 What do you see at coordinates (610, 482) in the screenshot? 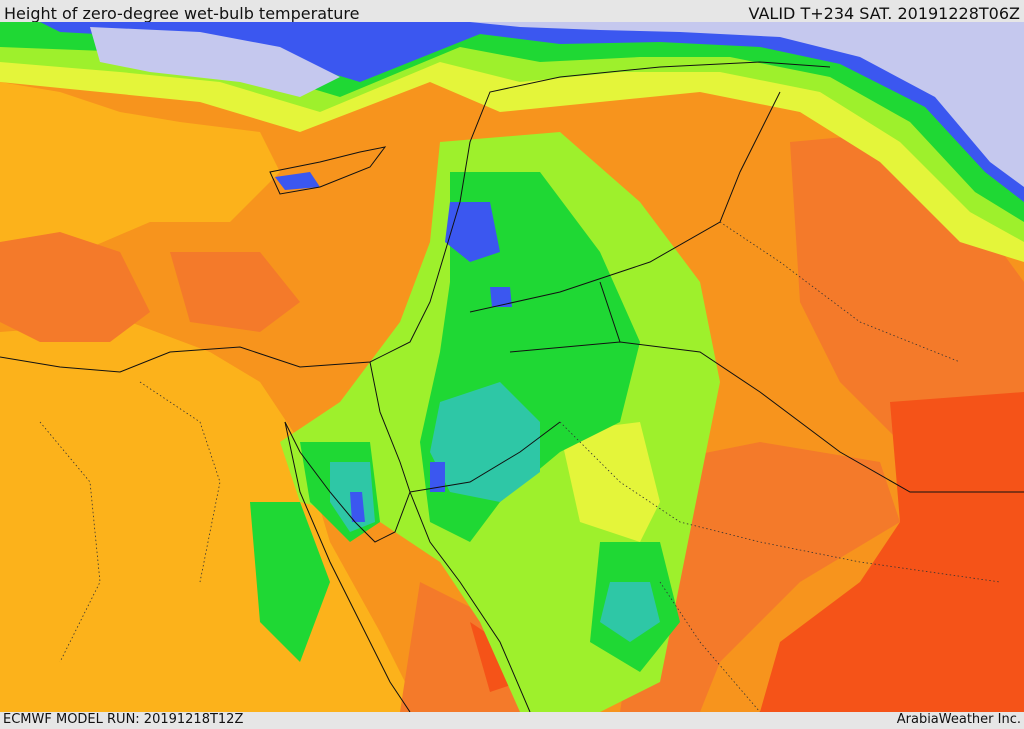
I see `field-yellow` at bounding box center [610, 482].